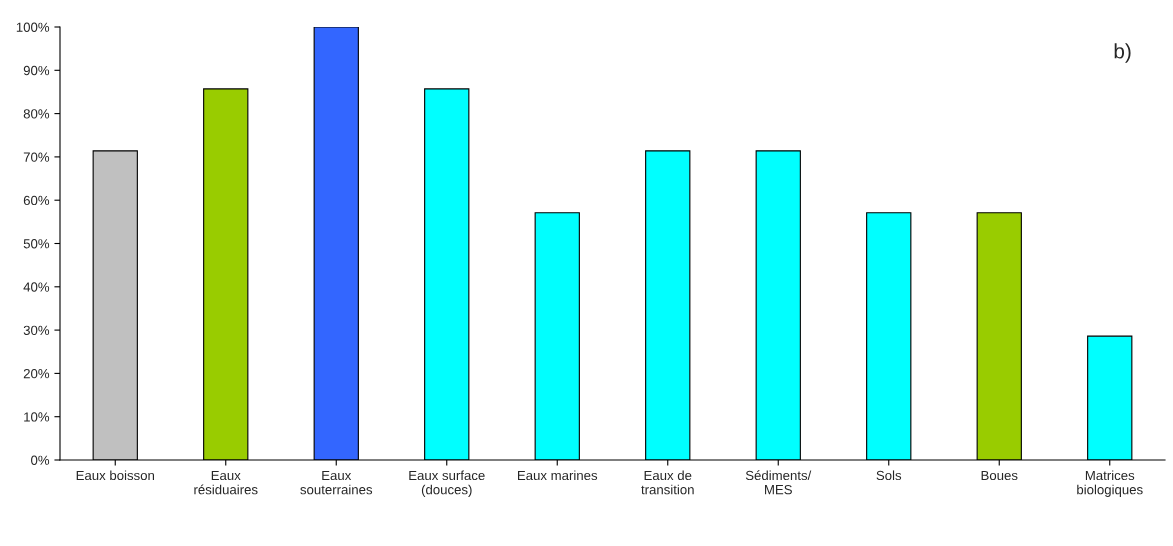  What do you see at coordinates (36, 70) in the screenshot?
I see `y-tick-label: 90%` at bounding box center [36, 70].